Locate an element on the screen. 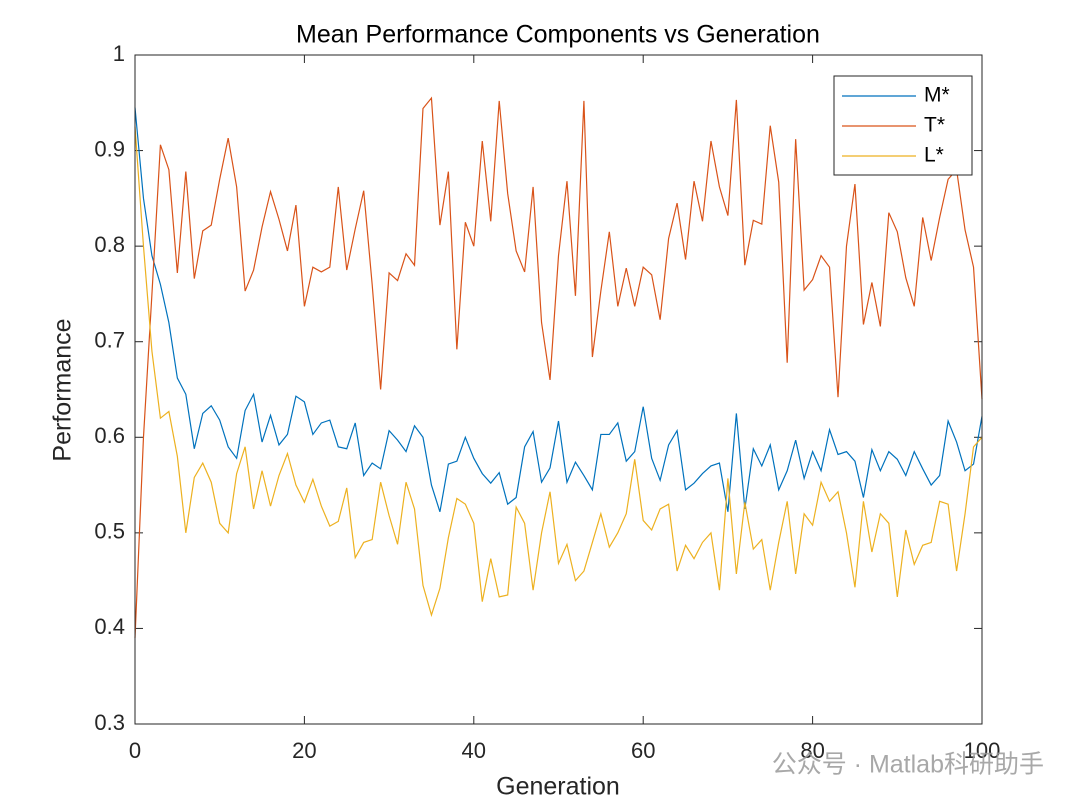 Image resolution: width=1080 pixels, height=806 pixels. watermark: 公众号 · Matlab科研助手 is located at coordinates (908, 765).